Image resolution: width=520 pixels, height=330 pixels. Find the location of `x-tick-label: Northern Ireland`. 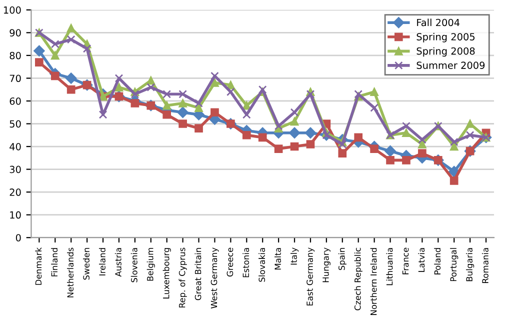

x-tick-label: Northern Ireland is located at coordinates (373, 281).